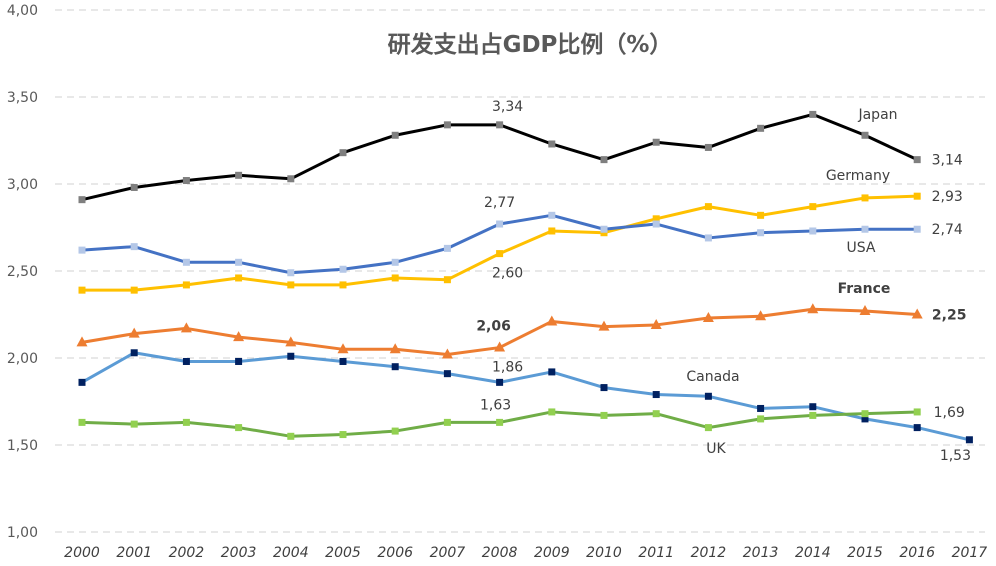 The height and width of the screenshot is (566, 996). Describe the element at coordinates (604, 553) in the screenshot. I see `x-tick-label: 2010` at that location.